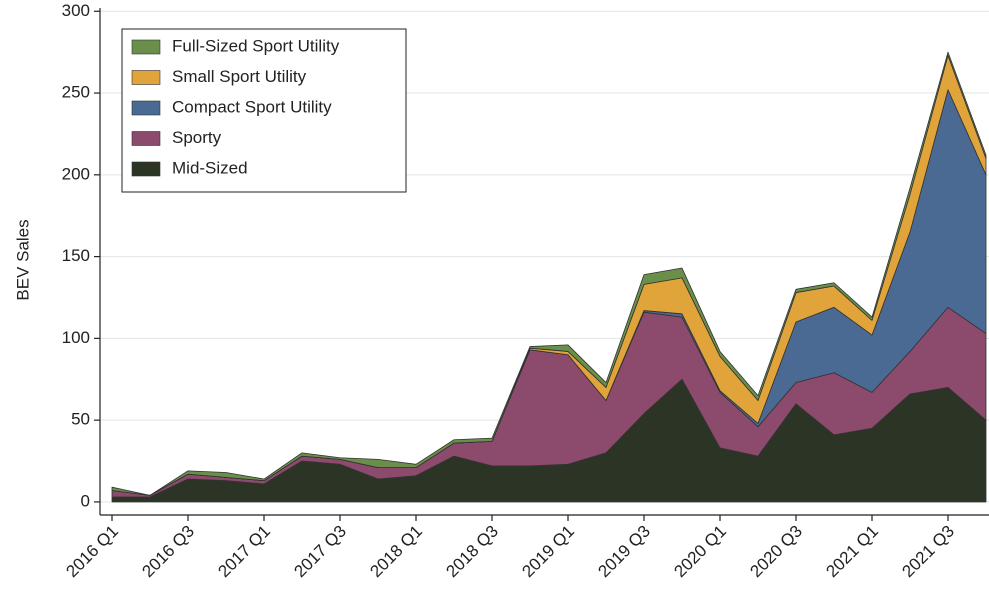 The image size is (989, 593). I want to click on x-tick-label: 2017 Q1, so click(244, 552).